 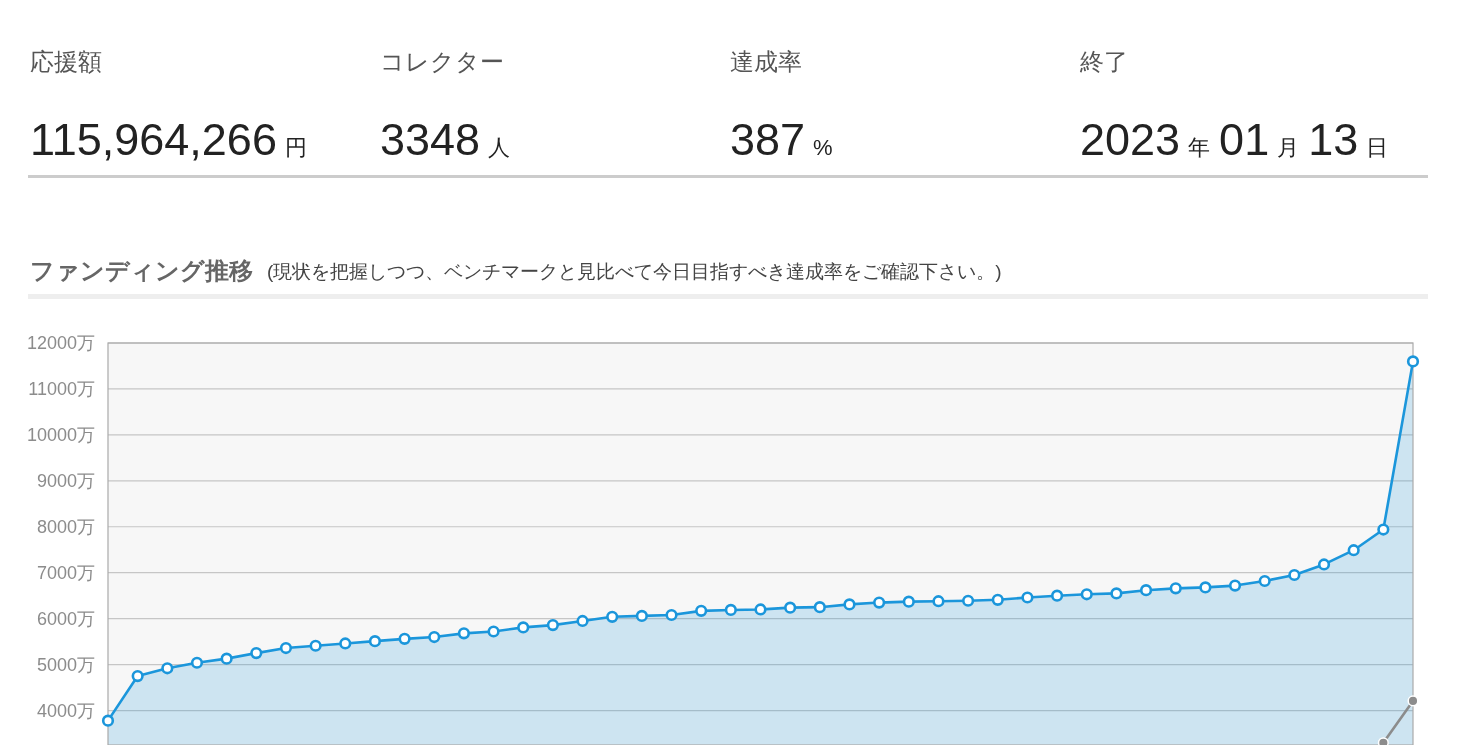 What do you see at coordinates (65, 664) in the screenshot?
I see `y-tick-label: 5000万` at bounding box center [65, 664].